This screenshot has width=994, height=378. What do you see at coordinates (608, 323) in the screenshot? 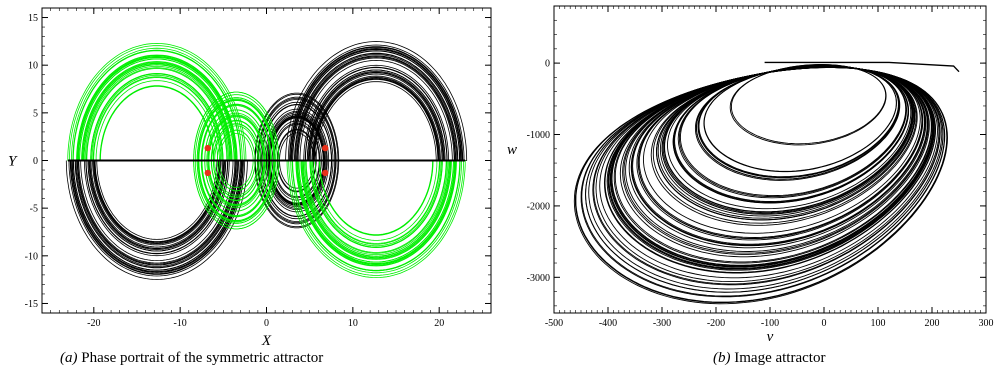
I see `x-tick-label: -400` at bounding box center [608, 323].